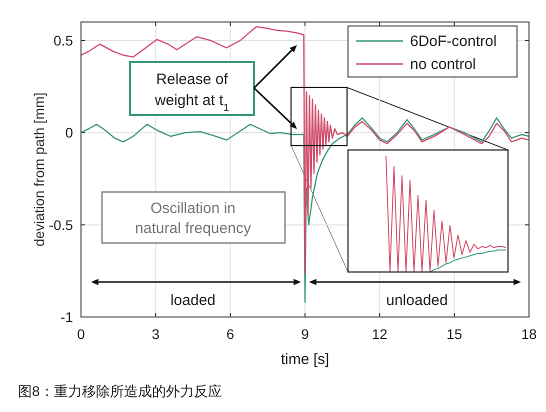 The height and width of the screenshot is (412, 546). What do you see at coordinates (230, 334) in the screenshot?
I see `x-tick-label: 6` at bounding box center [230, 334].